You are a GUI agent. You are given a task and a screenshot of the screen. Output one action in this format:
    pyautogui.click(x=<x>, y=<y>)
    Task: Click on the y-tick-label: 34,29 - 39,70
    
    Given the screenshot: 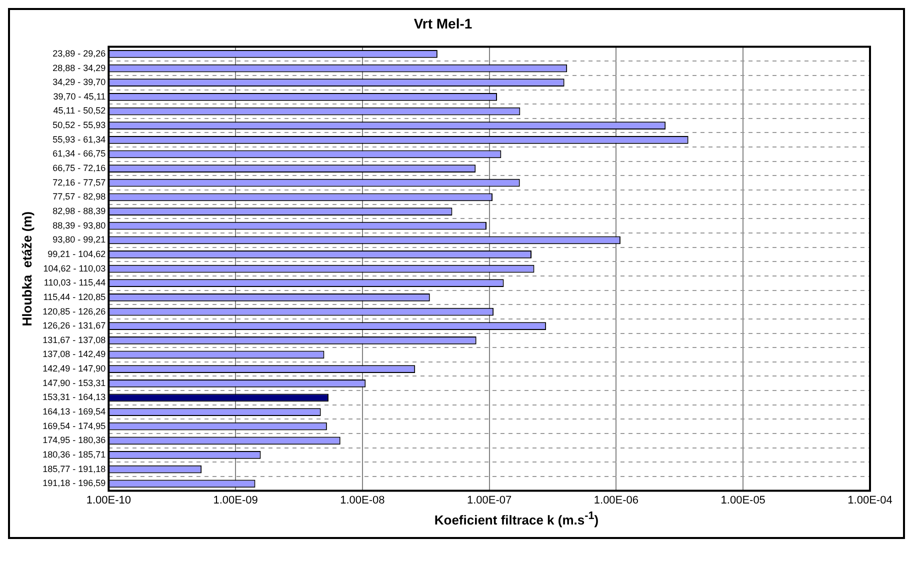 What is the action you would take?
    pyautogui.click(x=79, y=82)
    